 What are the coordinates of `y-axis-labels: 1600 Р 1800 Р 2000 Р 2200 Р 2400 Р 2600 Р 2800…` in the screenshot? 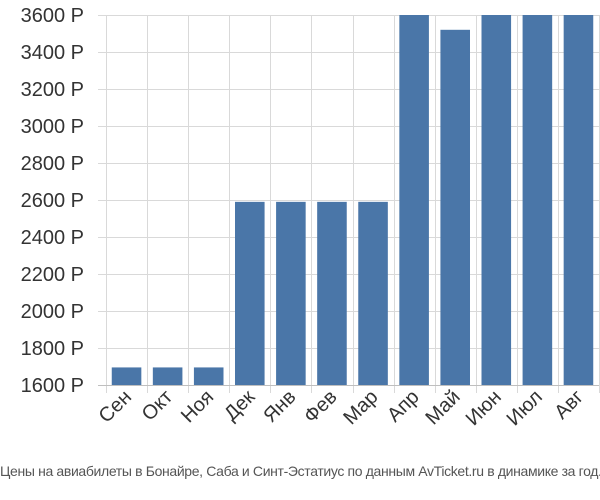 It's located at (52, 201).